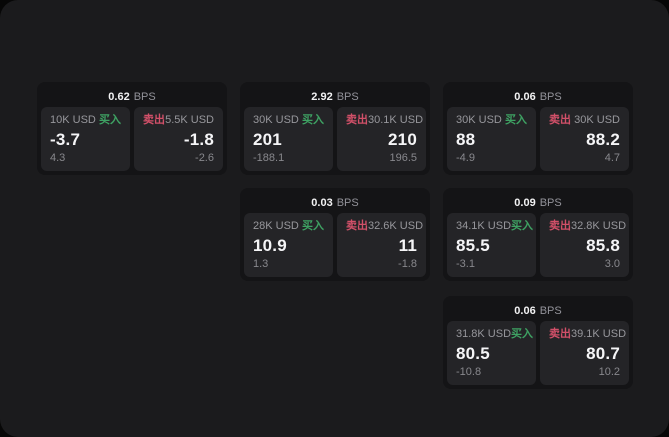  What do you see at coordinates (322, 96) in the screenshot?
I see `bps-value: 2.92` at bounding box center [322, 96].